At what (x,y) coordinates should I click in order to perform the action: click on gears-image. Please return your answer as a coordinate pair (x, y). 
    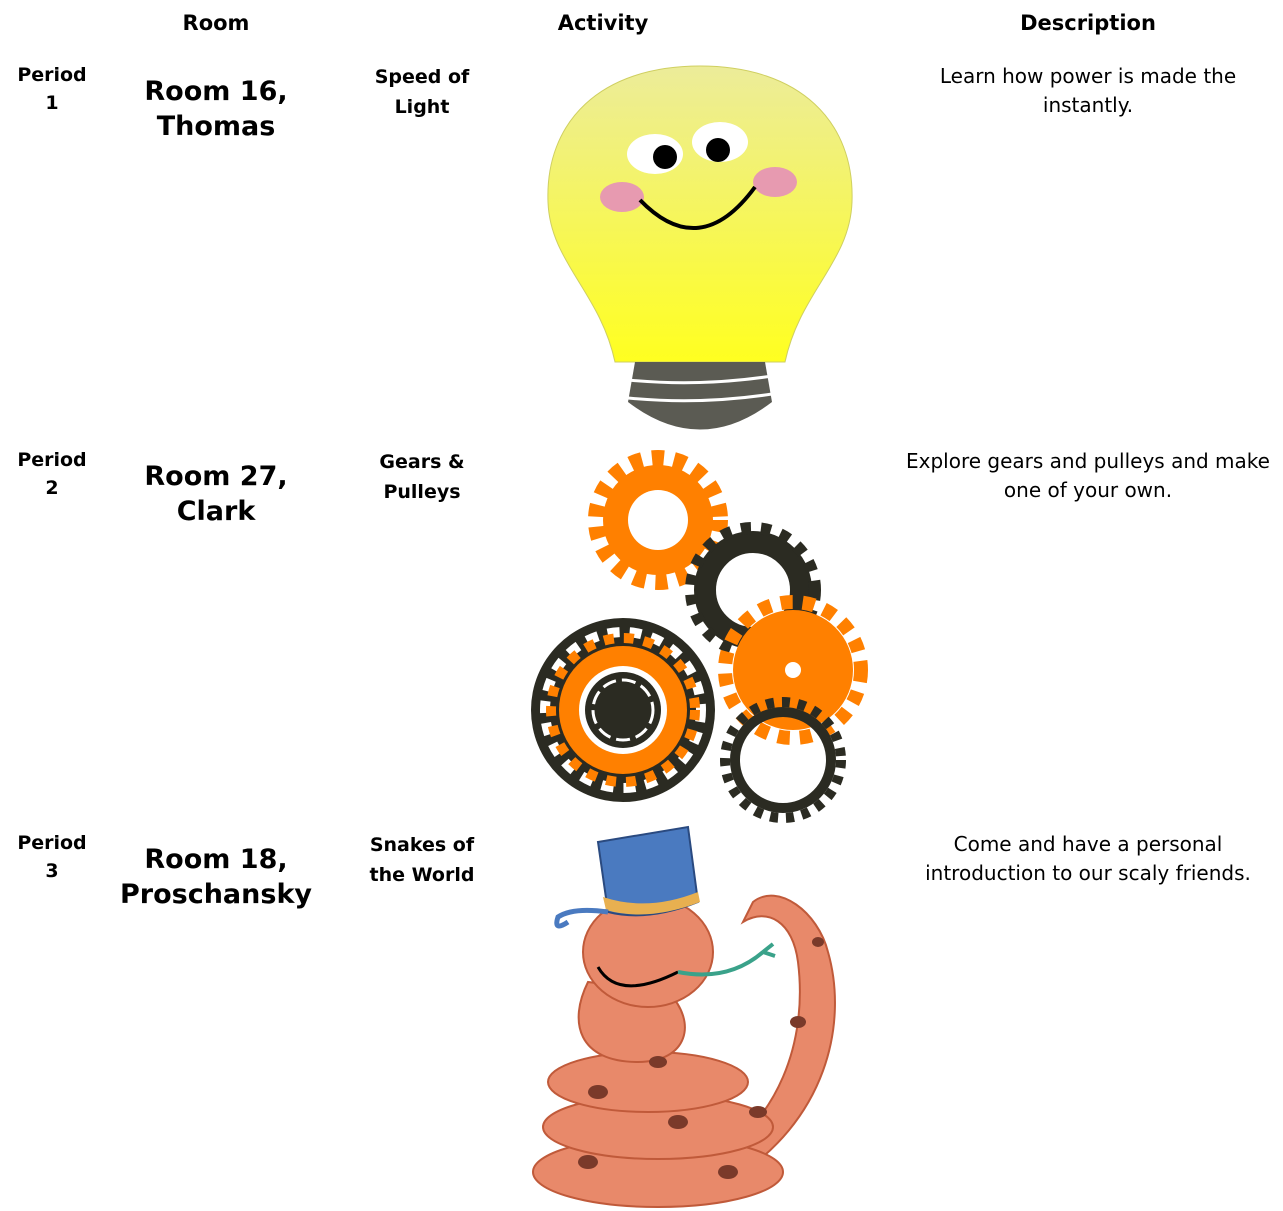
    Looking at the image, I should click on (699, 636).